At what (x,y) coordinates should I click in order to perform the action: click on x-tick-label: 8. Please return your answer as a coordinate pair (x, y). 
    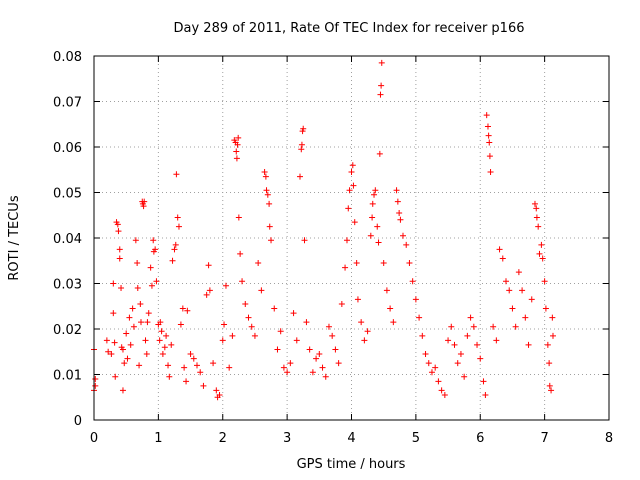
    Looking at the image, I should click on (609, 438).